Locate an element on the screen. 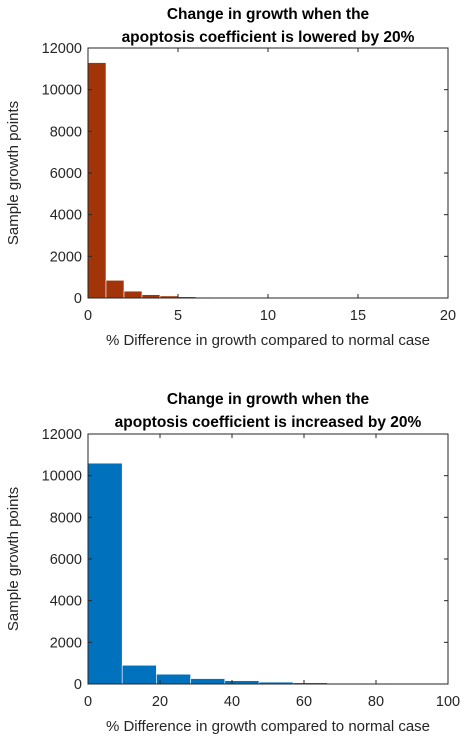 Image resolution: width=461 pixels, height=739 pixels. chart-bottom-x-tick-label-5: 100 is located at coordinates (448, 702).